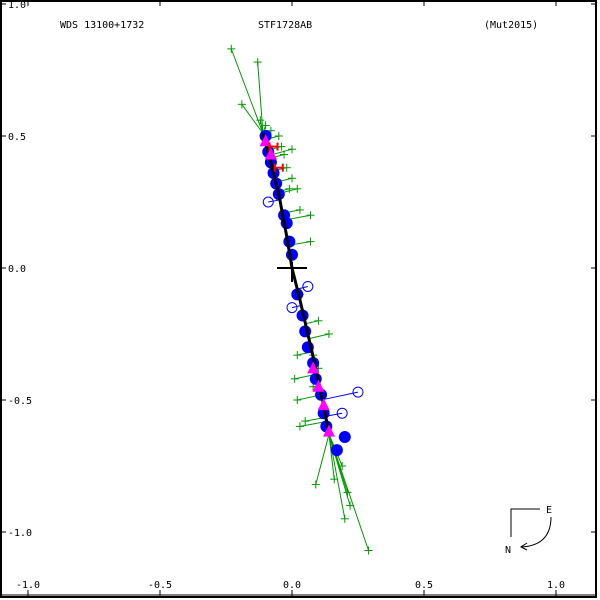 The image size is (600, 600). Describe the element at coordinates (292, 272) in the screenshot. I see `primary-star-marker` at that location.